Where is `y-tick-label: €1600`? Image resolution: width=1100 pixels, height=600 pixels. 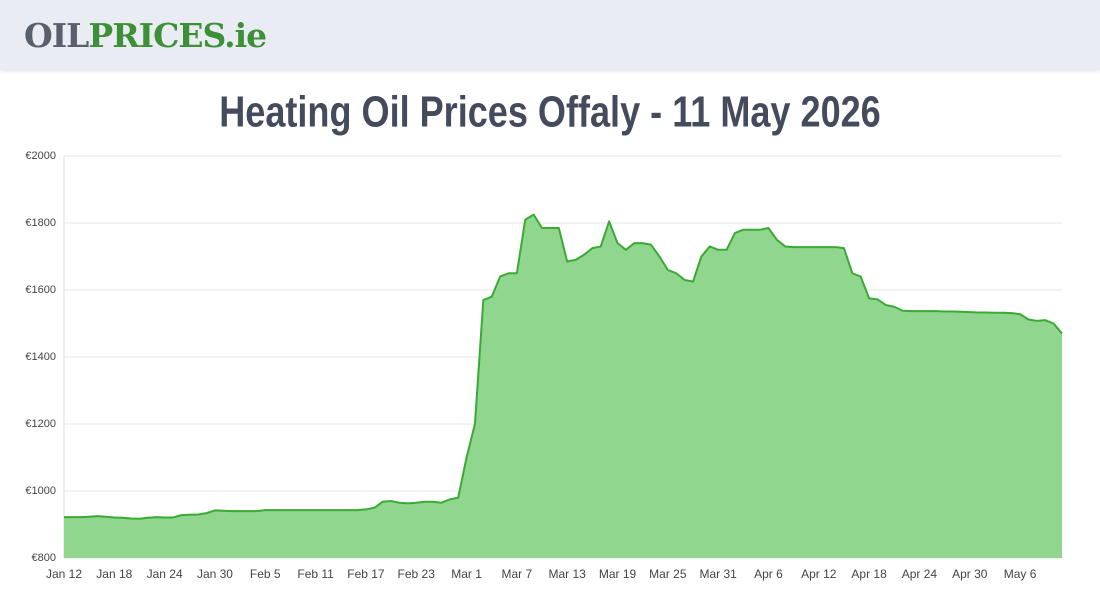 y-tick-label: €1600 is located at coordinates (40, 290).